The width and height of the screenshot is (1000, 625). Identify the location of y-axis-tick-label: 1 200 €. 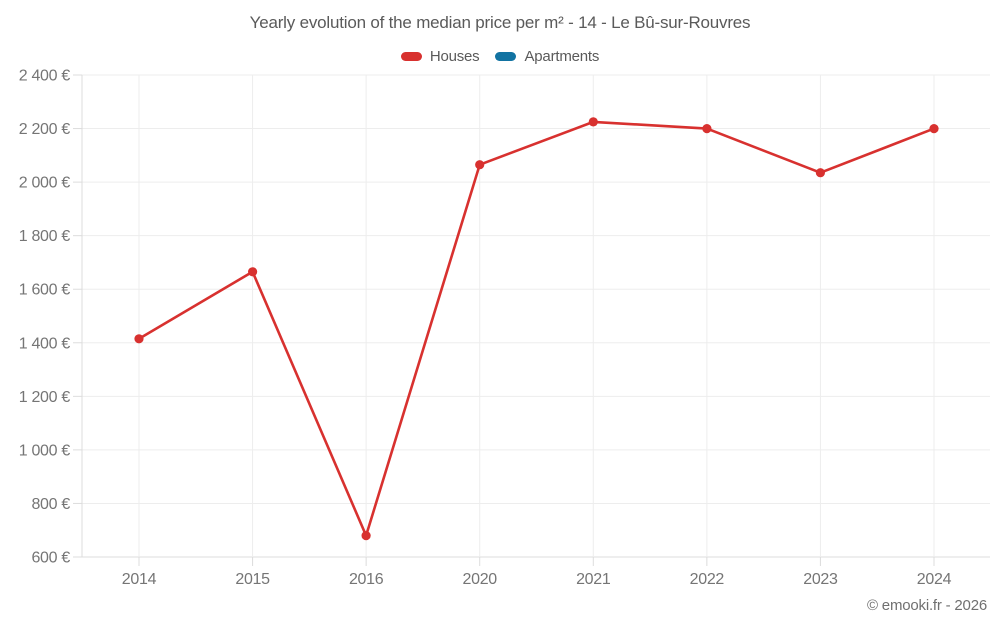
(45, 397).